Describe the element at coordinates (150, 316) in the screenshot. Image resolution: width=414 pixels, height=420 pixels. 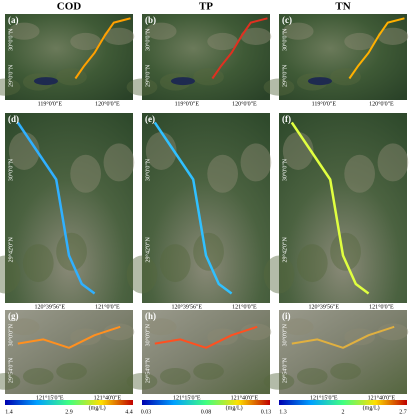
I see `panel-label: (h)` at that location.